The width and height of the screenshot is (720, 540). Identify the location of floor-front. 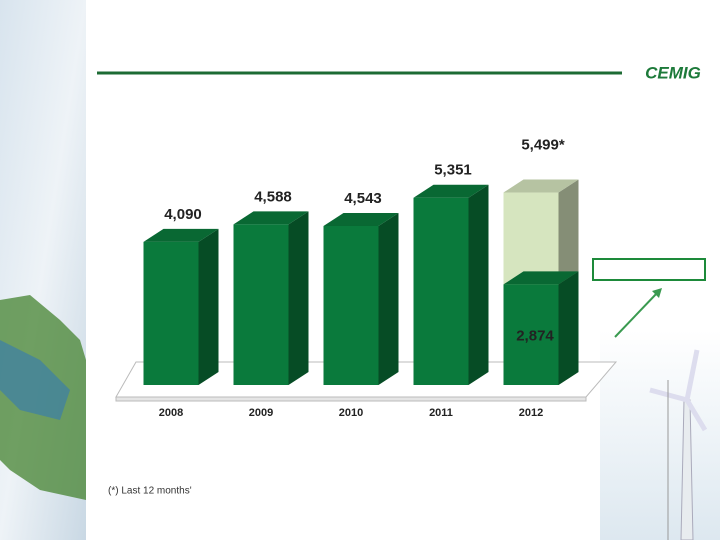
(351, 399).